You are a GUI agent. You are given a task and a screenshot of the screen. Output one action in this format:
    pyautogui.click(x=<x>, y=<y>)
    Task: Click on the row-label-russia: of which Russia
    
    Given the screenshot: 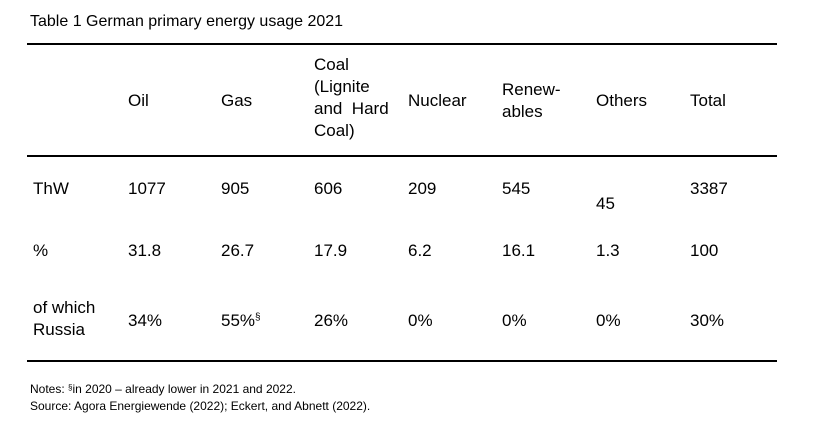 What is the action you would take?
    pyautogui.click(x=64, y=319)
    